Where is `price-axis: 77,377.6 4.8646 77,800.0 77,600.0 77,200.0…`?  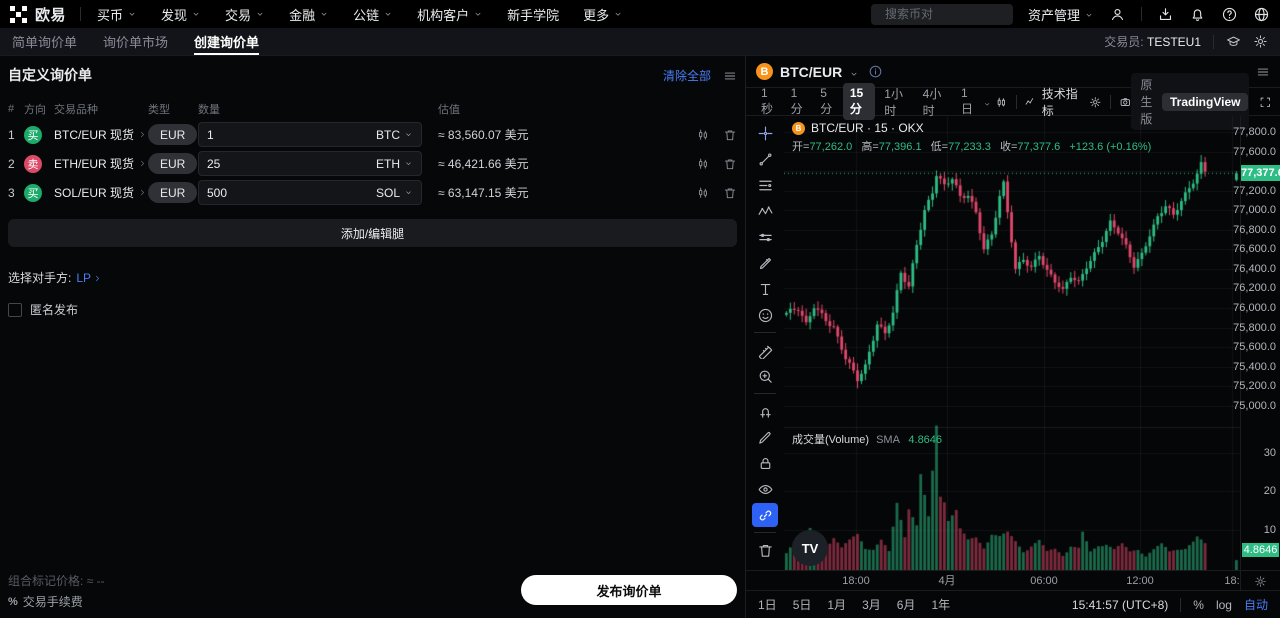
price-axis: 77,377.6 4.8646 77,800.0 77,600.0 77,200.0… is located at coordinates (1256, 343).